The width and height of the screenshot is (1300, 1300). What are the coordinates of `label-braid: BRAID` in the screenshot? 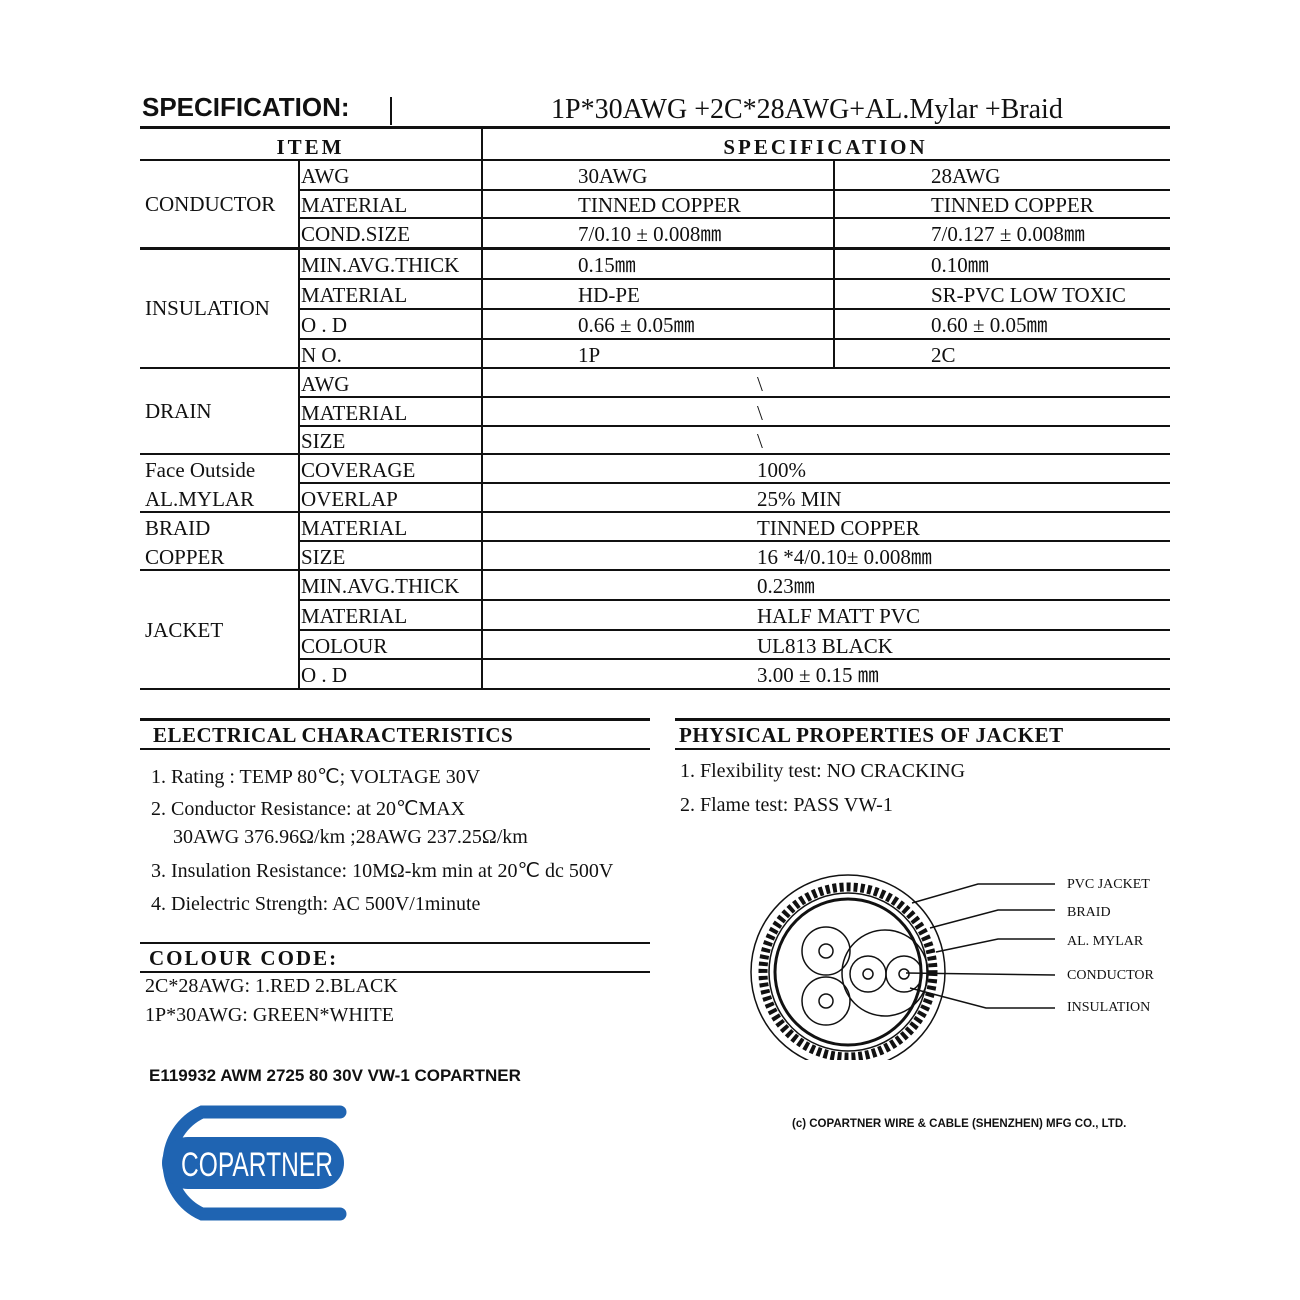 It's located at (1089, 912).